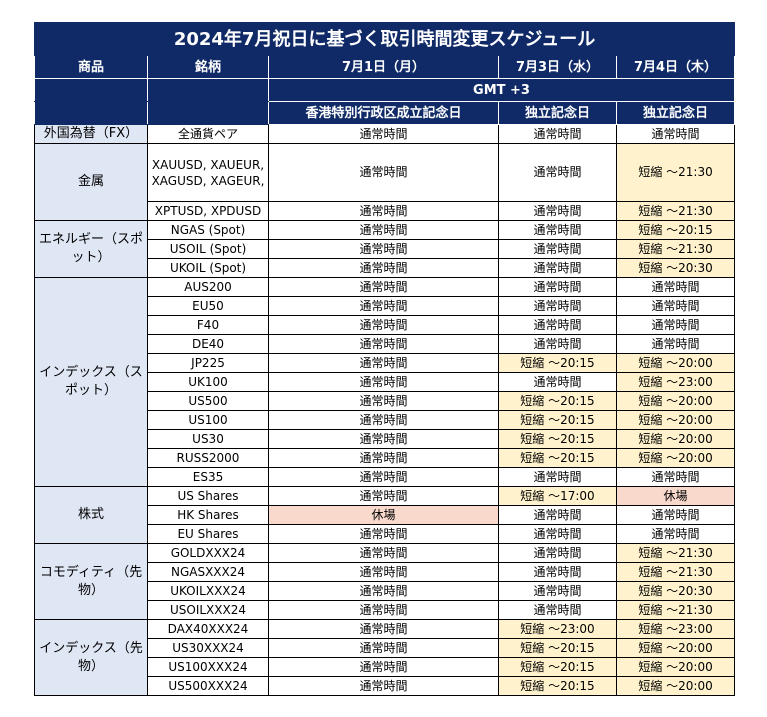 This screenshot has height=717, width=767. What do you see at coordinates (208, 211) in the screenshot?
I see `symbol-cell: XPTUSD, XPDUSD` at bounding box center [208, 211].